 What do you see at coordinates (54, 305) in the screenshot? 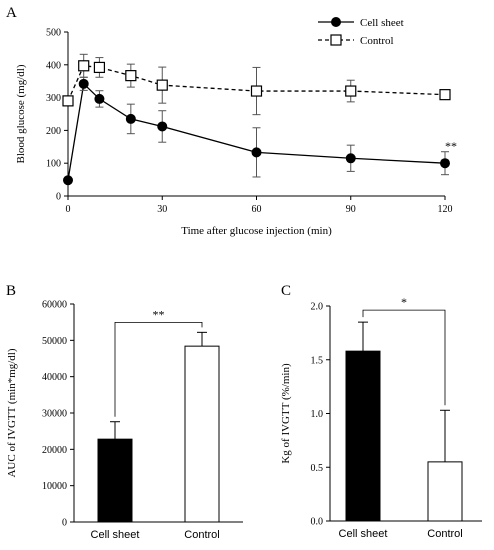
I see `y-tick-label: 60000` at bounding box center [54, 305].